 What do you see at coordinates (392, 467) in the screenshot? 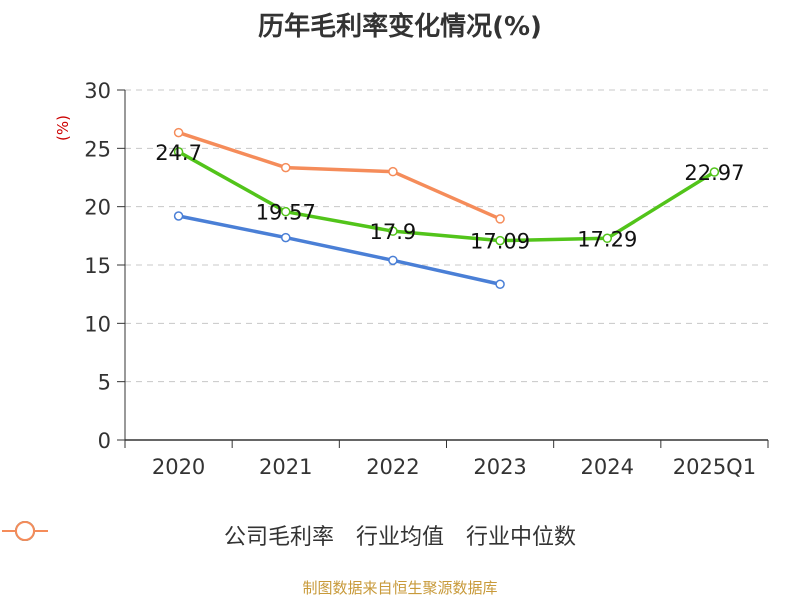
I see `x-tick-label: 2022` at bounding box center [392, 467].